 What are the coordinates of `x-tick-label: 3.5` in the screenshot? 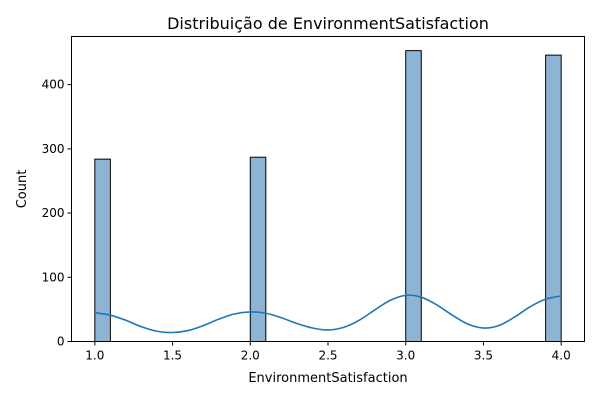 It's located at (483, 356).